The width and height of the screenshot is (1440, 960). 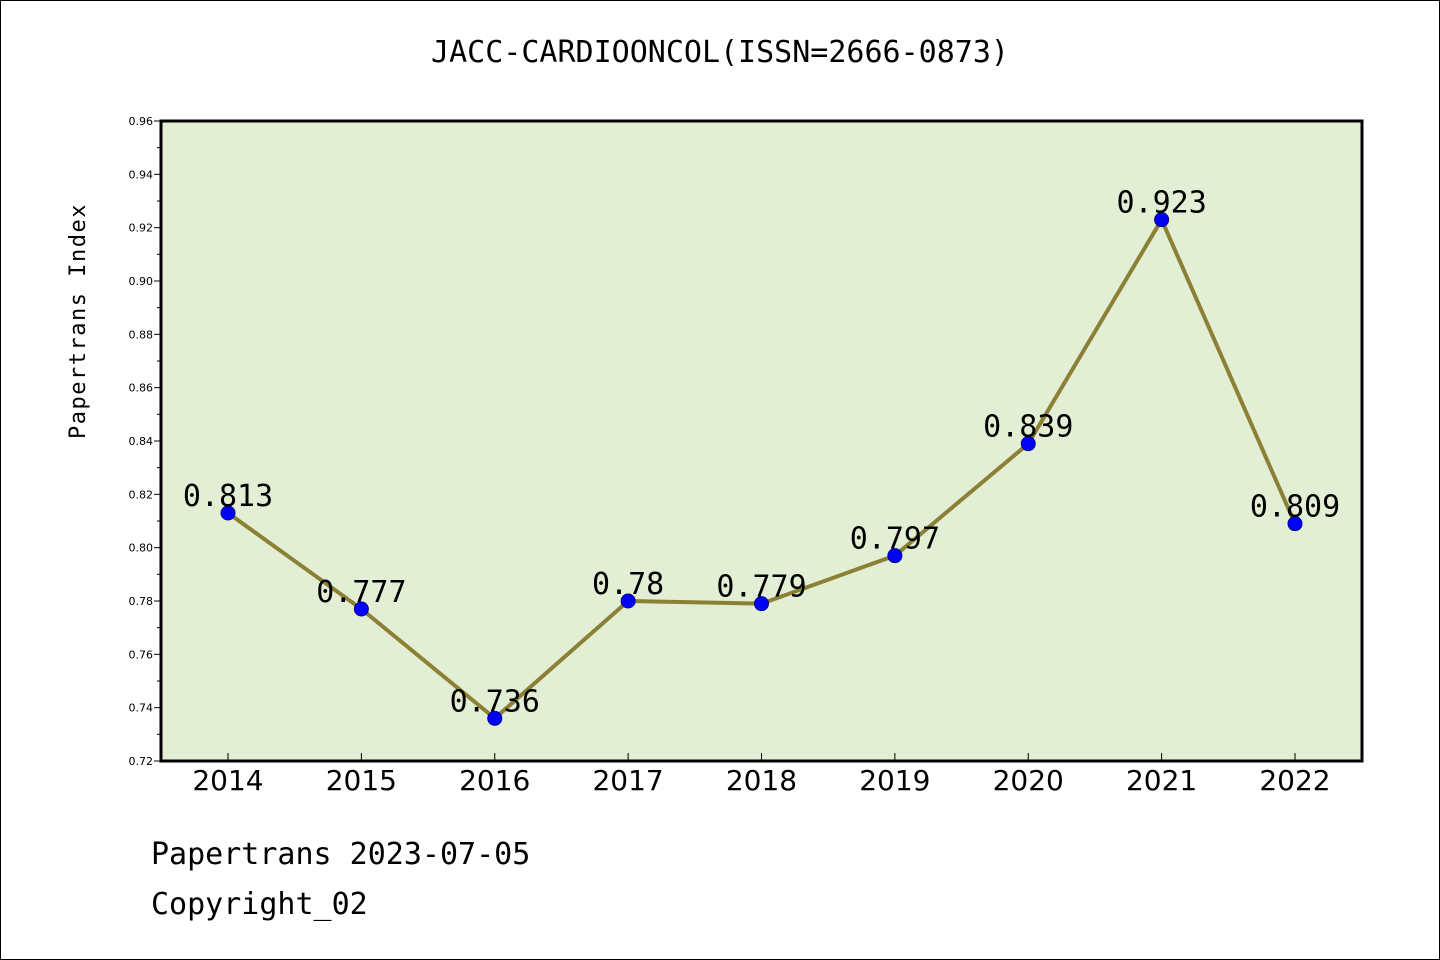 What do you see at coordinates (495, 701) in the screenshot?
I see `data-label: 0.736` at bounding box center [495, 701].